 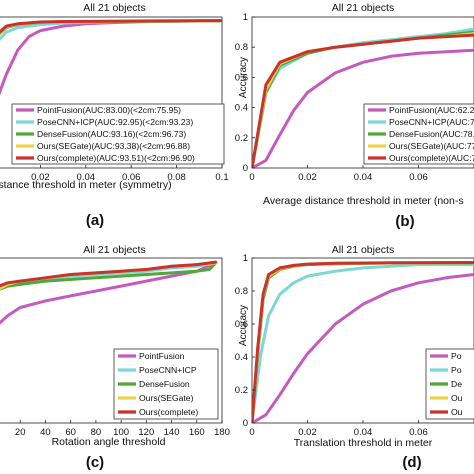 What do you see at coordinates (176, 177) in the screenshot?
I see `x-tick-label: 0.08` at bounding box center [176, 177].